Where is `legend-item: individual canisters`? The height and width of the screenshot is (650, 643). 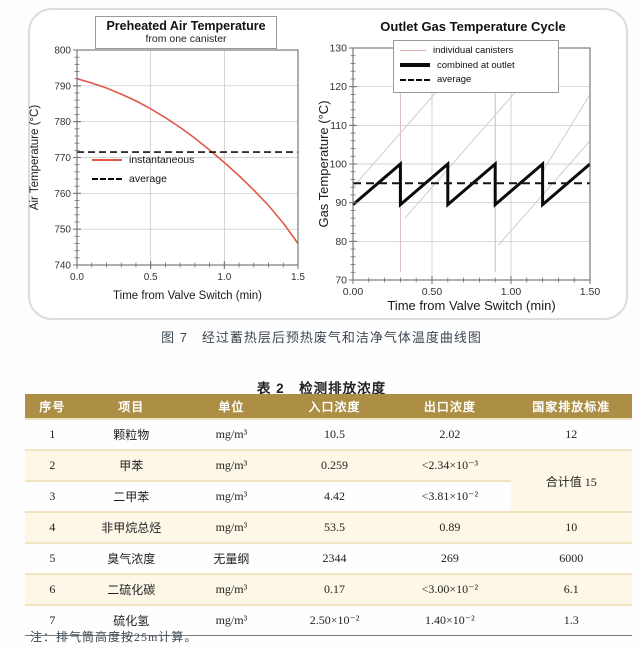
legend-item: individual canisters is located at coordinates (476, 51).